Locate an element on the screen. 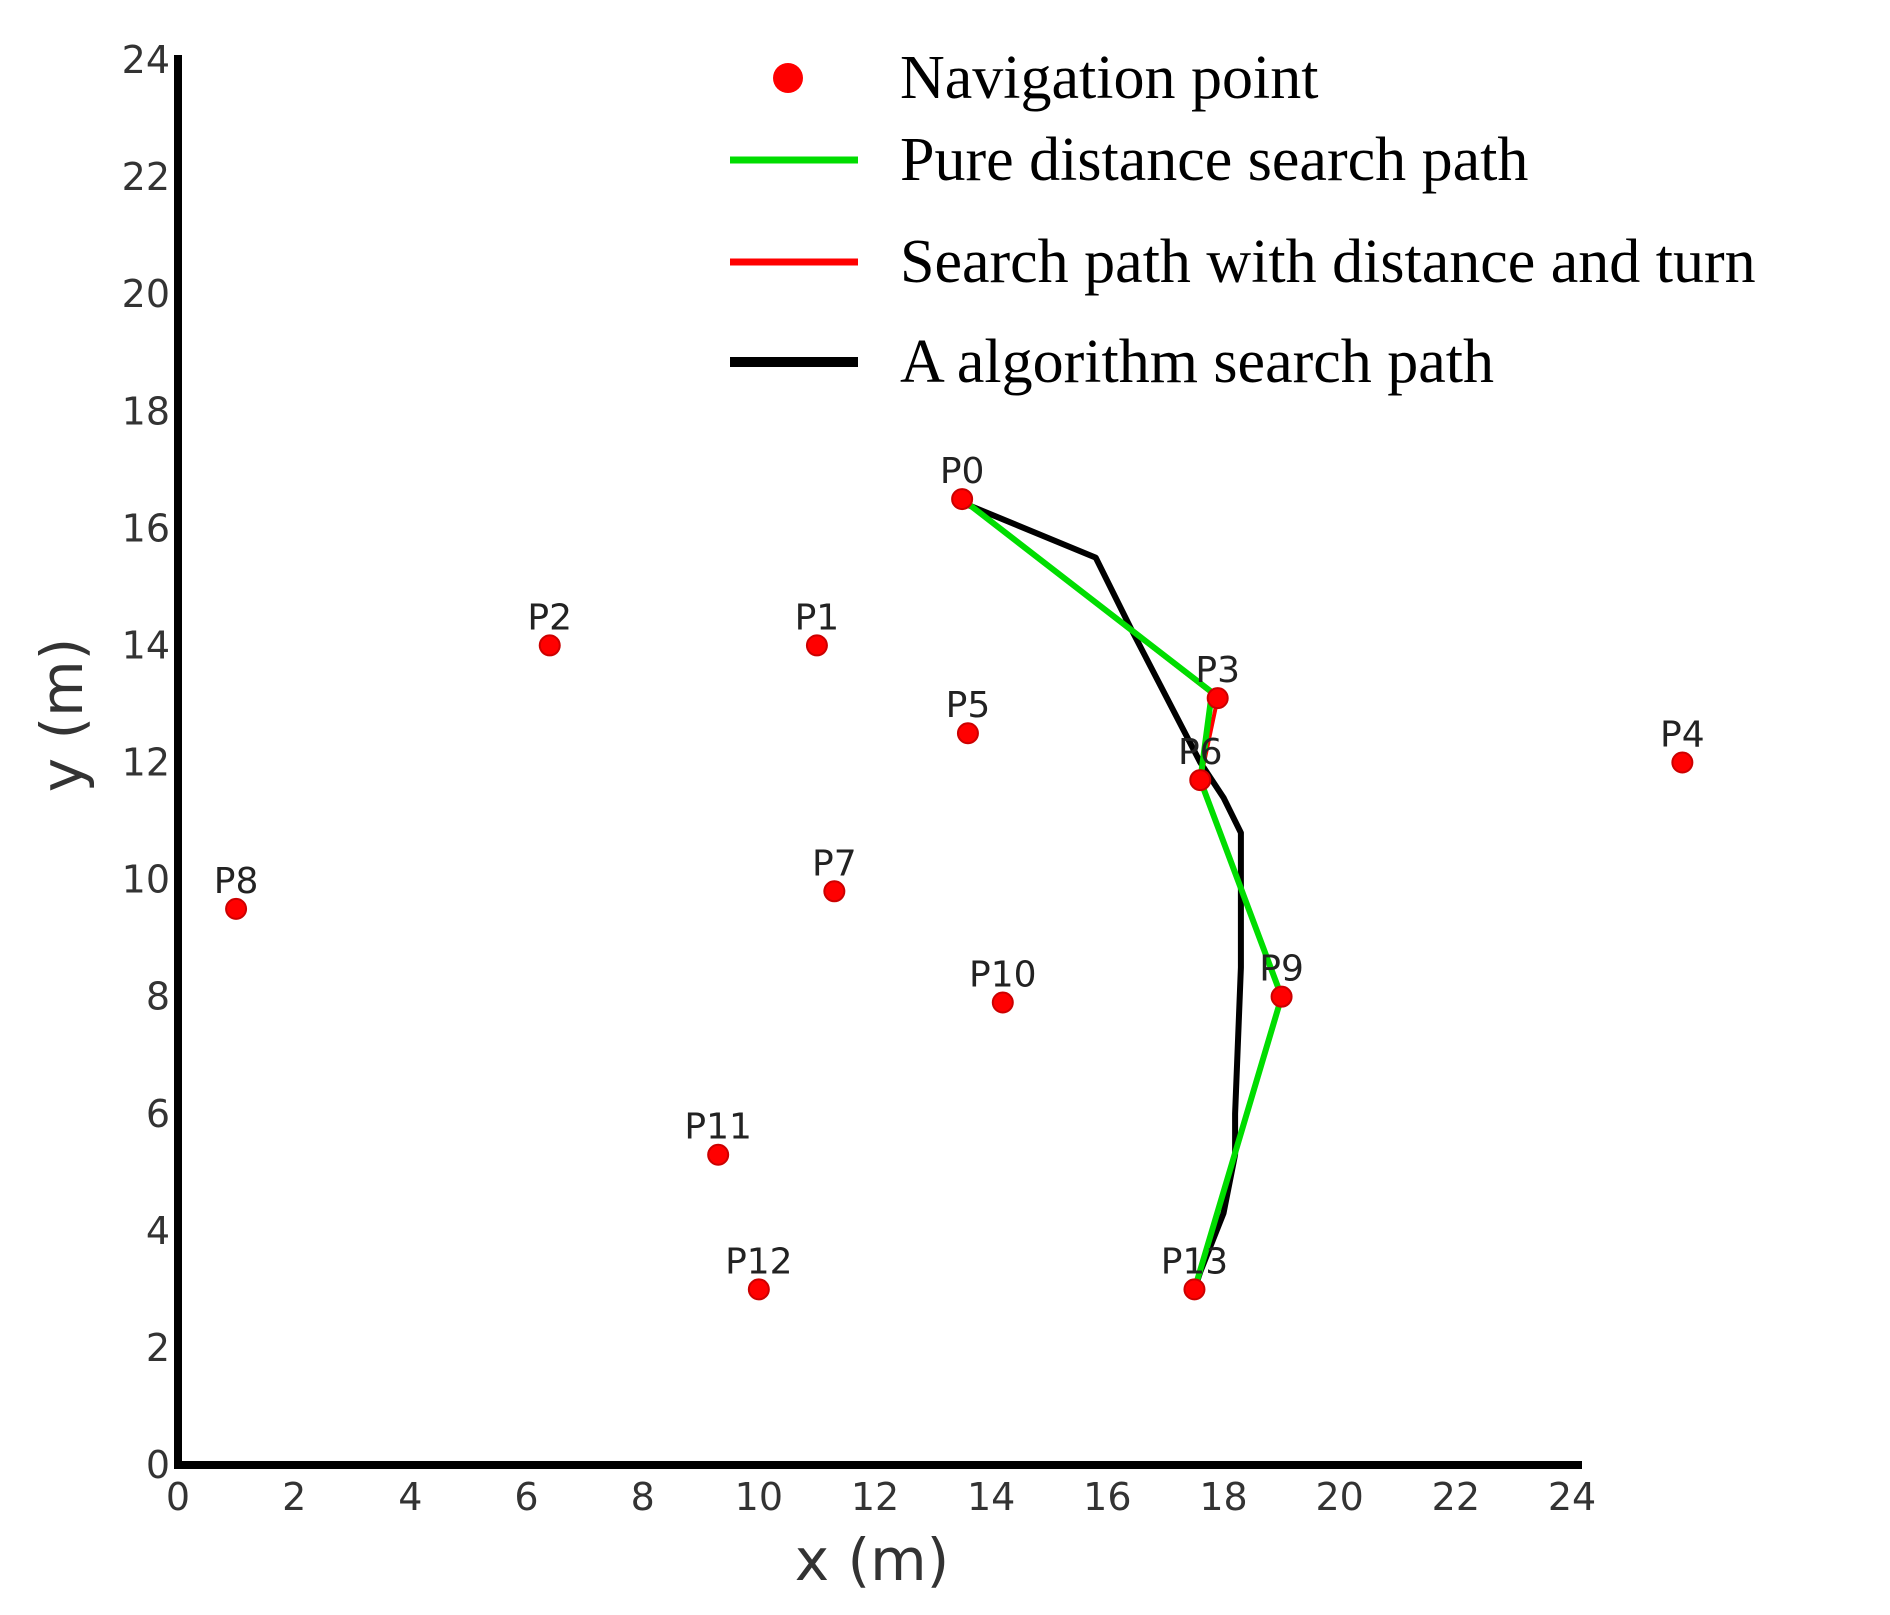 This screenshot has width=1890, height=1615. y-tick-label: 6 is located at coordinates (158, 1114).